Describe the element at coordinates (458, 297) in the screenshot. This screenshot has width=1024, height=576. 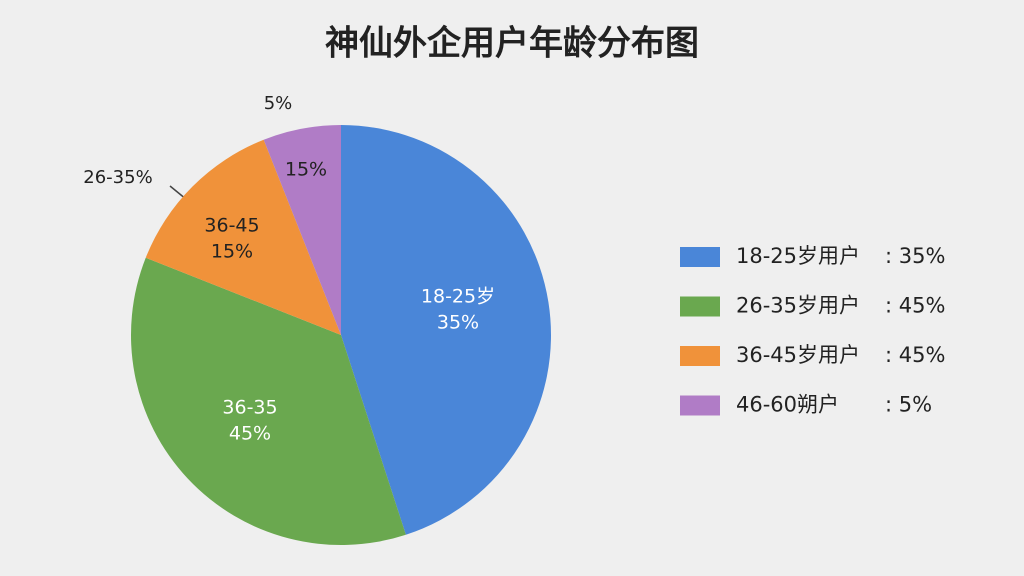
I see `slice-label: 18-25岁` at that location.